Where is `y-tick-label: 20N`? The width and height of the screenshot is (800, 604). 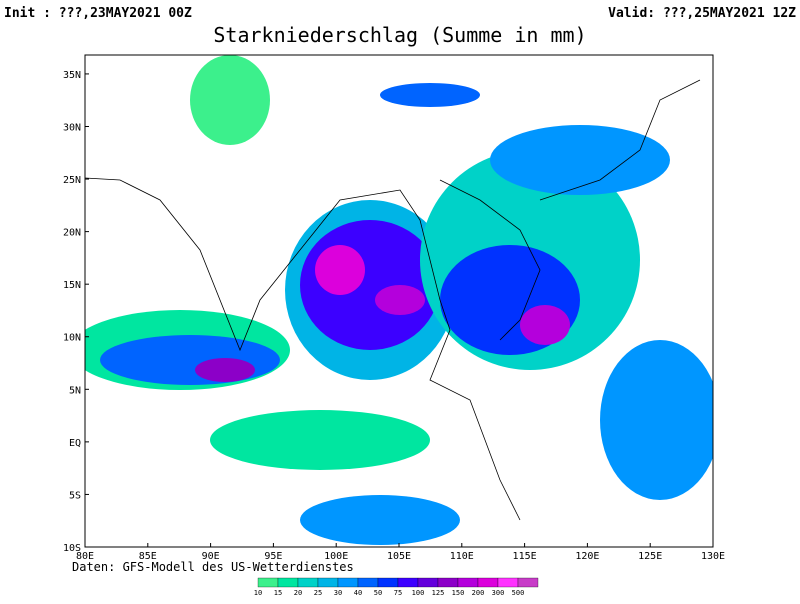 y-tick-label: 20N is located at coordinates (72, 233).